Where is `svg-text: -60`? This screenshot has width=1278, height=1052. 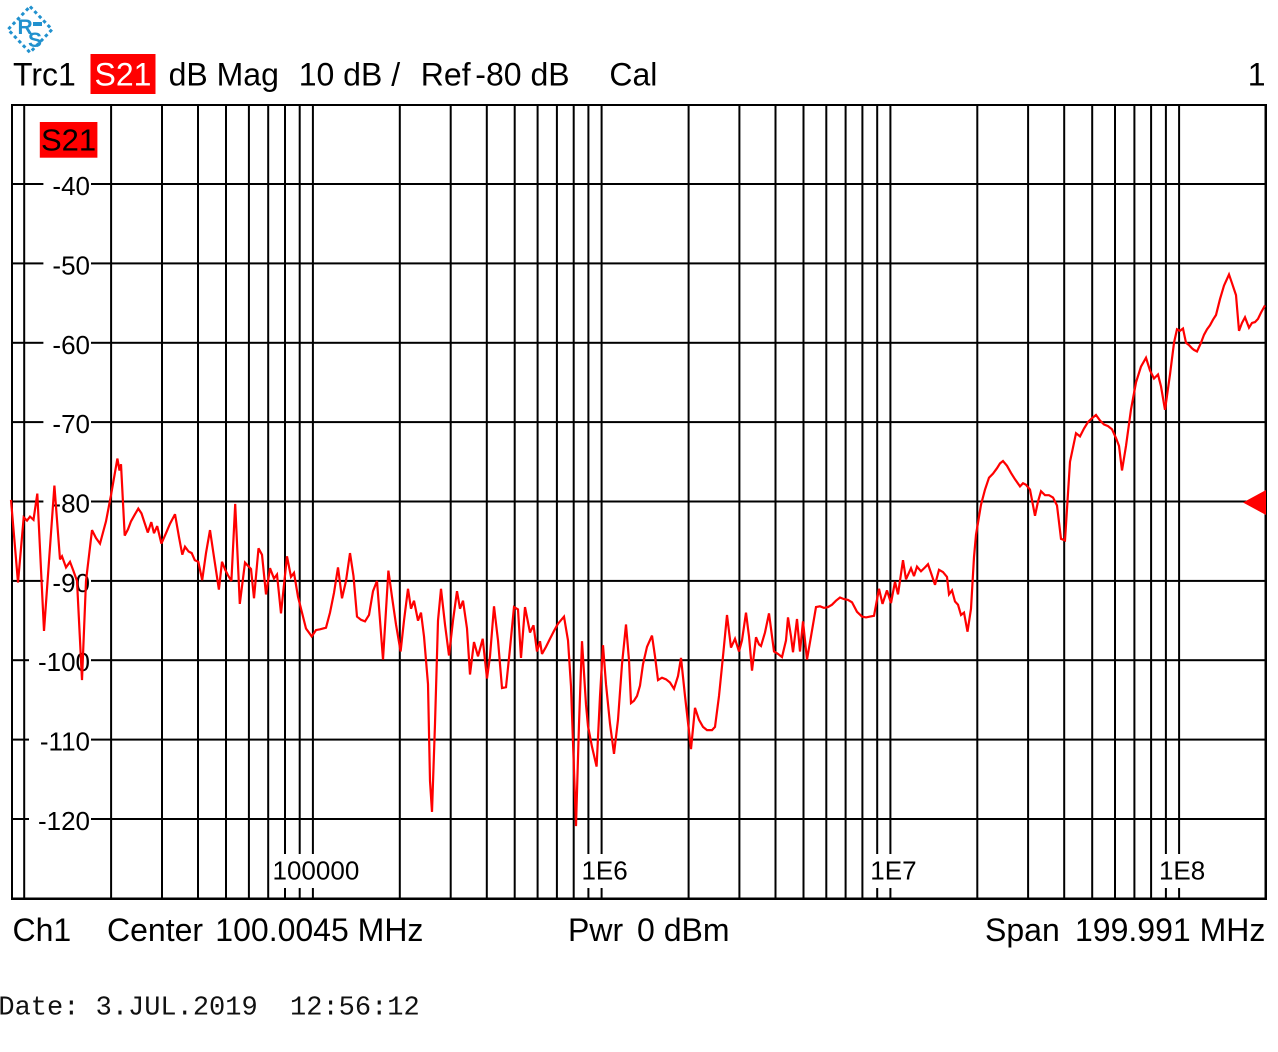 svg-text: -60 is located at coordinates (71, 345).